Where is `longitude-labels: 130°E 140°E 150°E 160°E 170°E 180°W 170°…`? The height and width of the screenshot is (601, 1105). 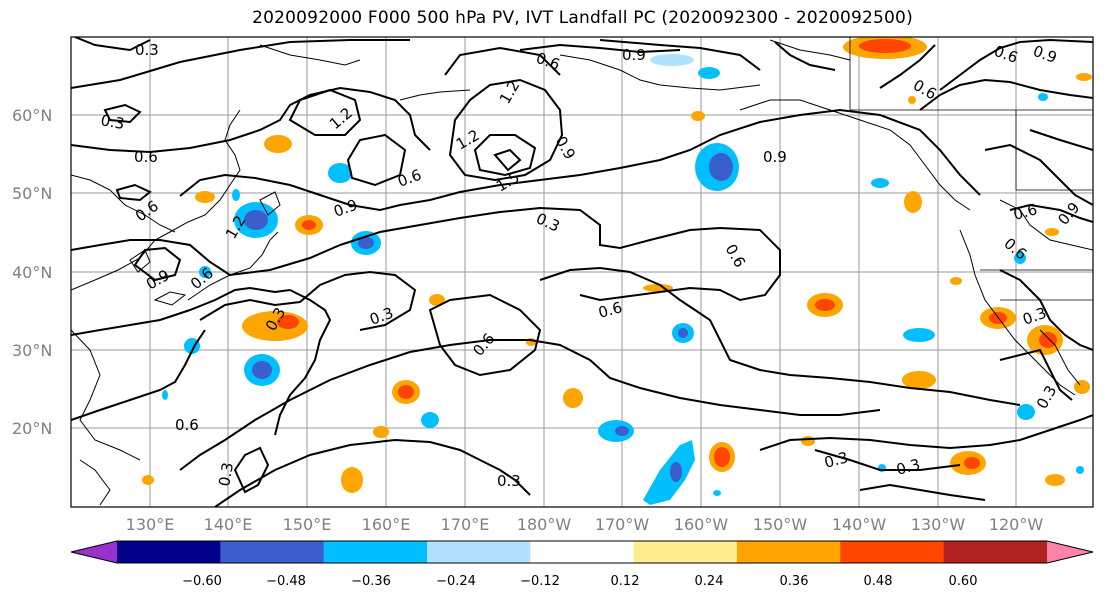
longitude-labels: 130°E 140°E 150°E 160°E 170°E 180°W 170°… is located at coordinates (585, 524).